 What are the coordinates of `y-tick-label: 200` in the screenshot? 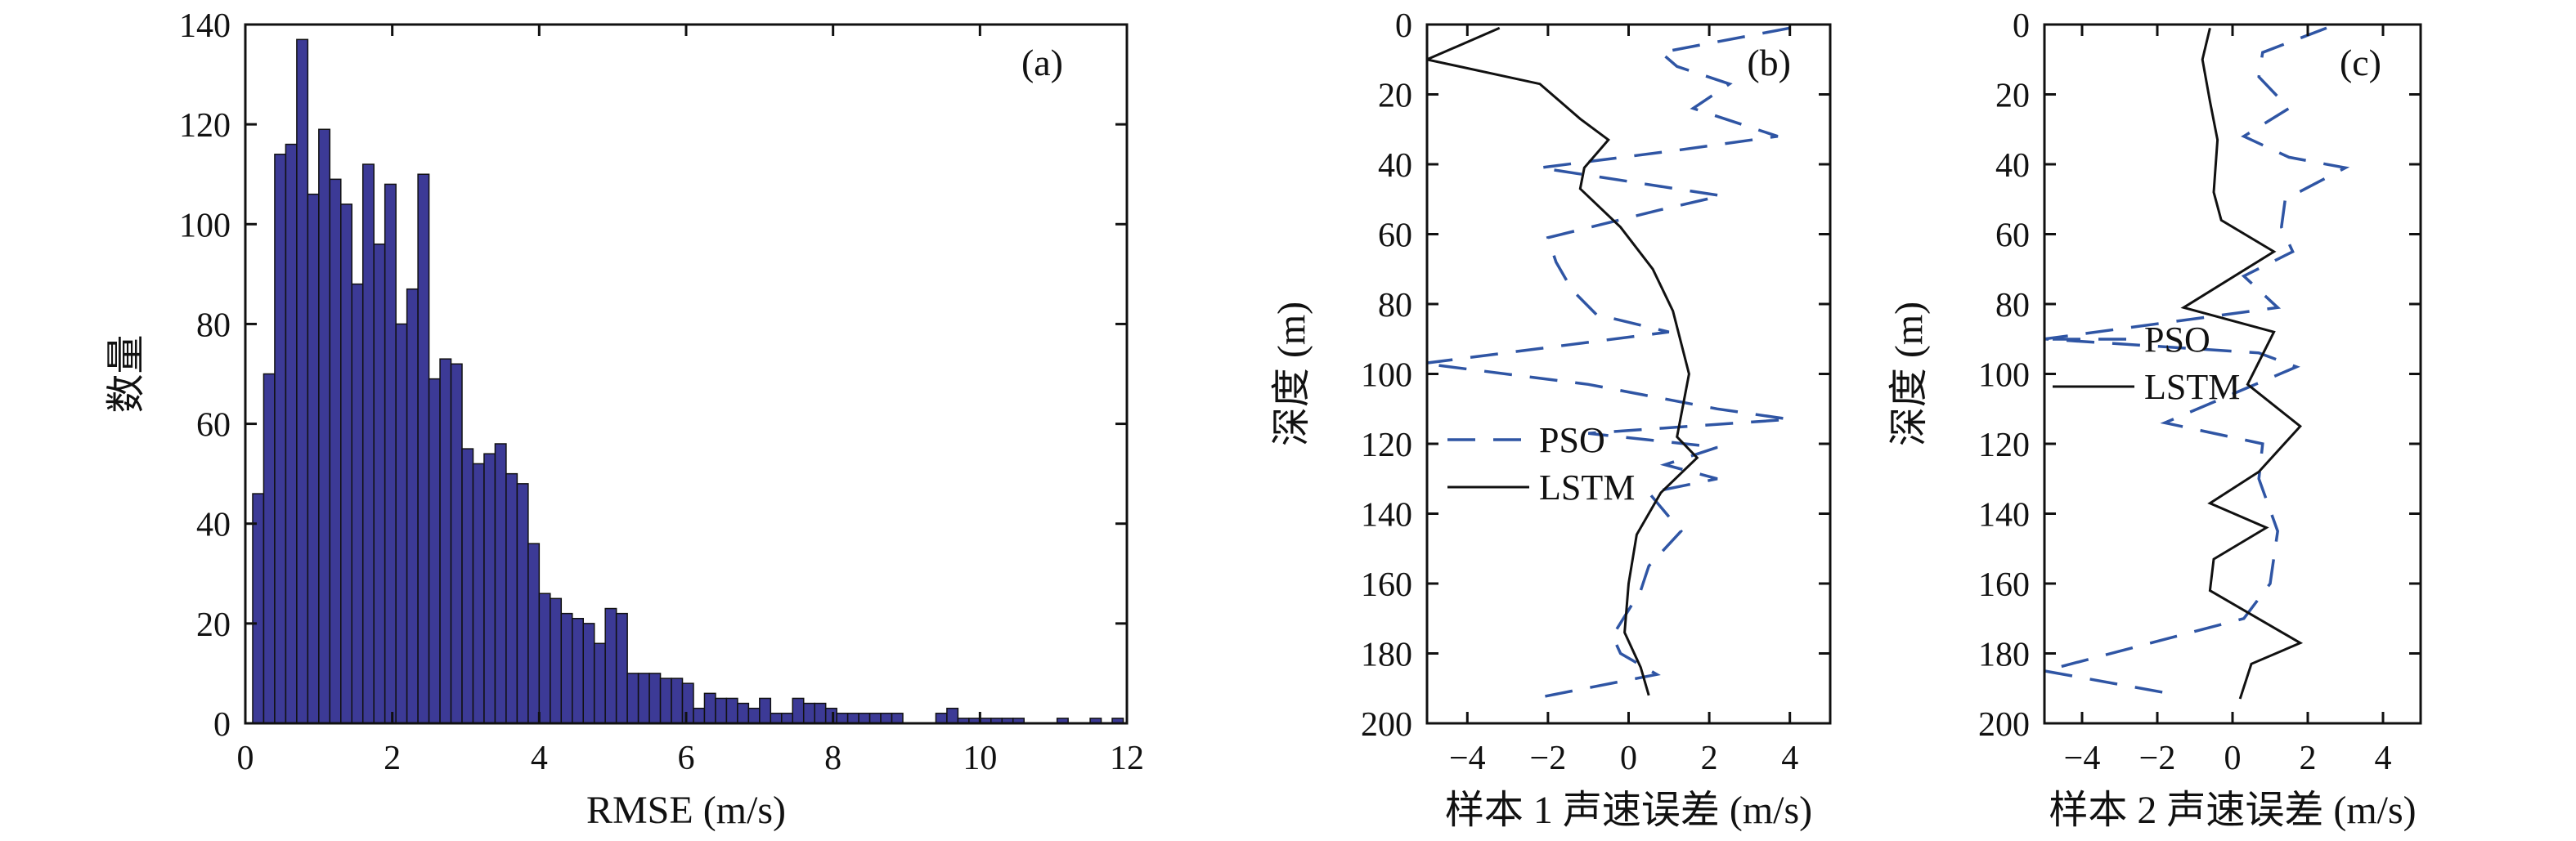 It's located at (1387, 725).